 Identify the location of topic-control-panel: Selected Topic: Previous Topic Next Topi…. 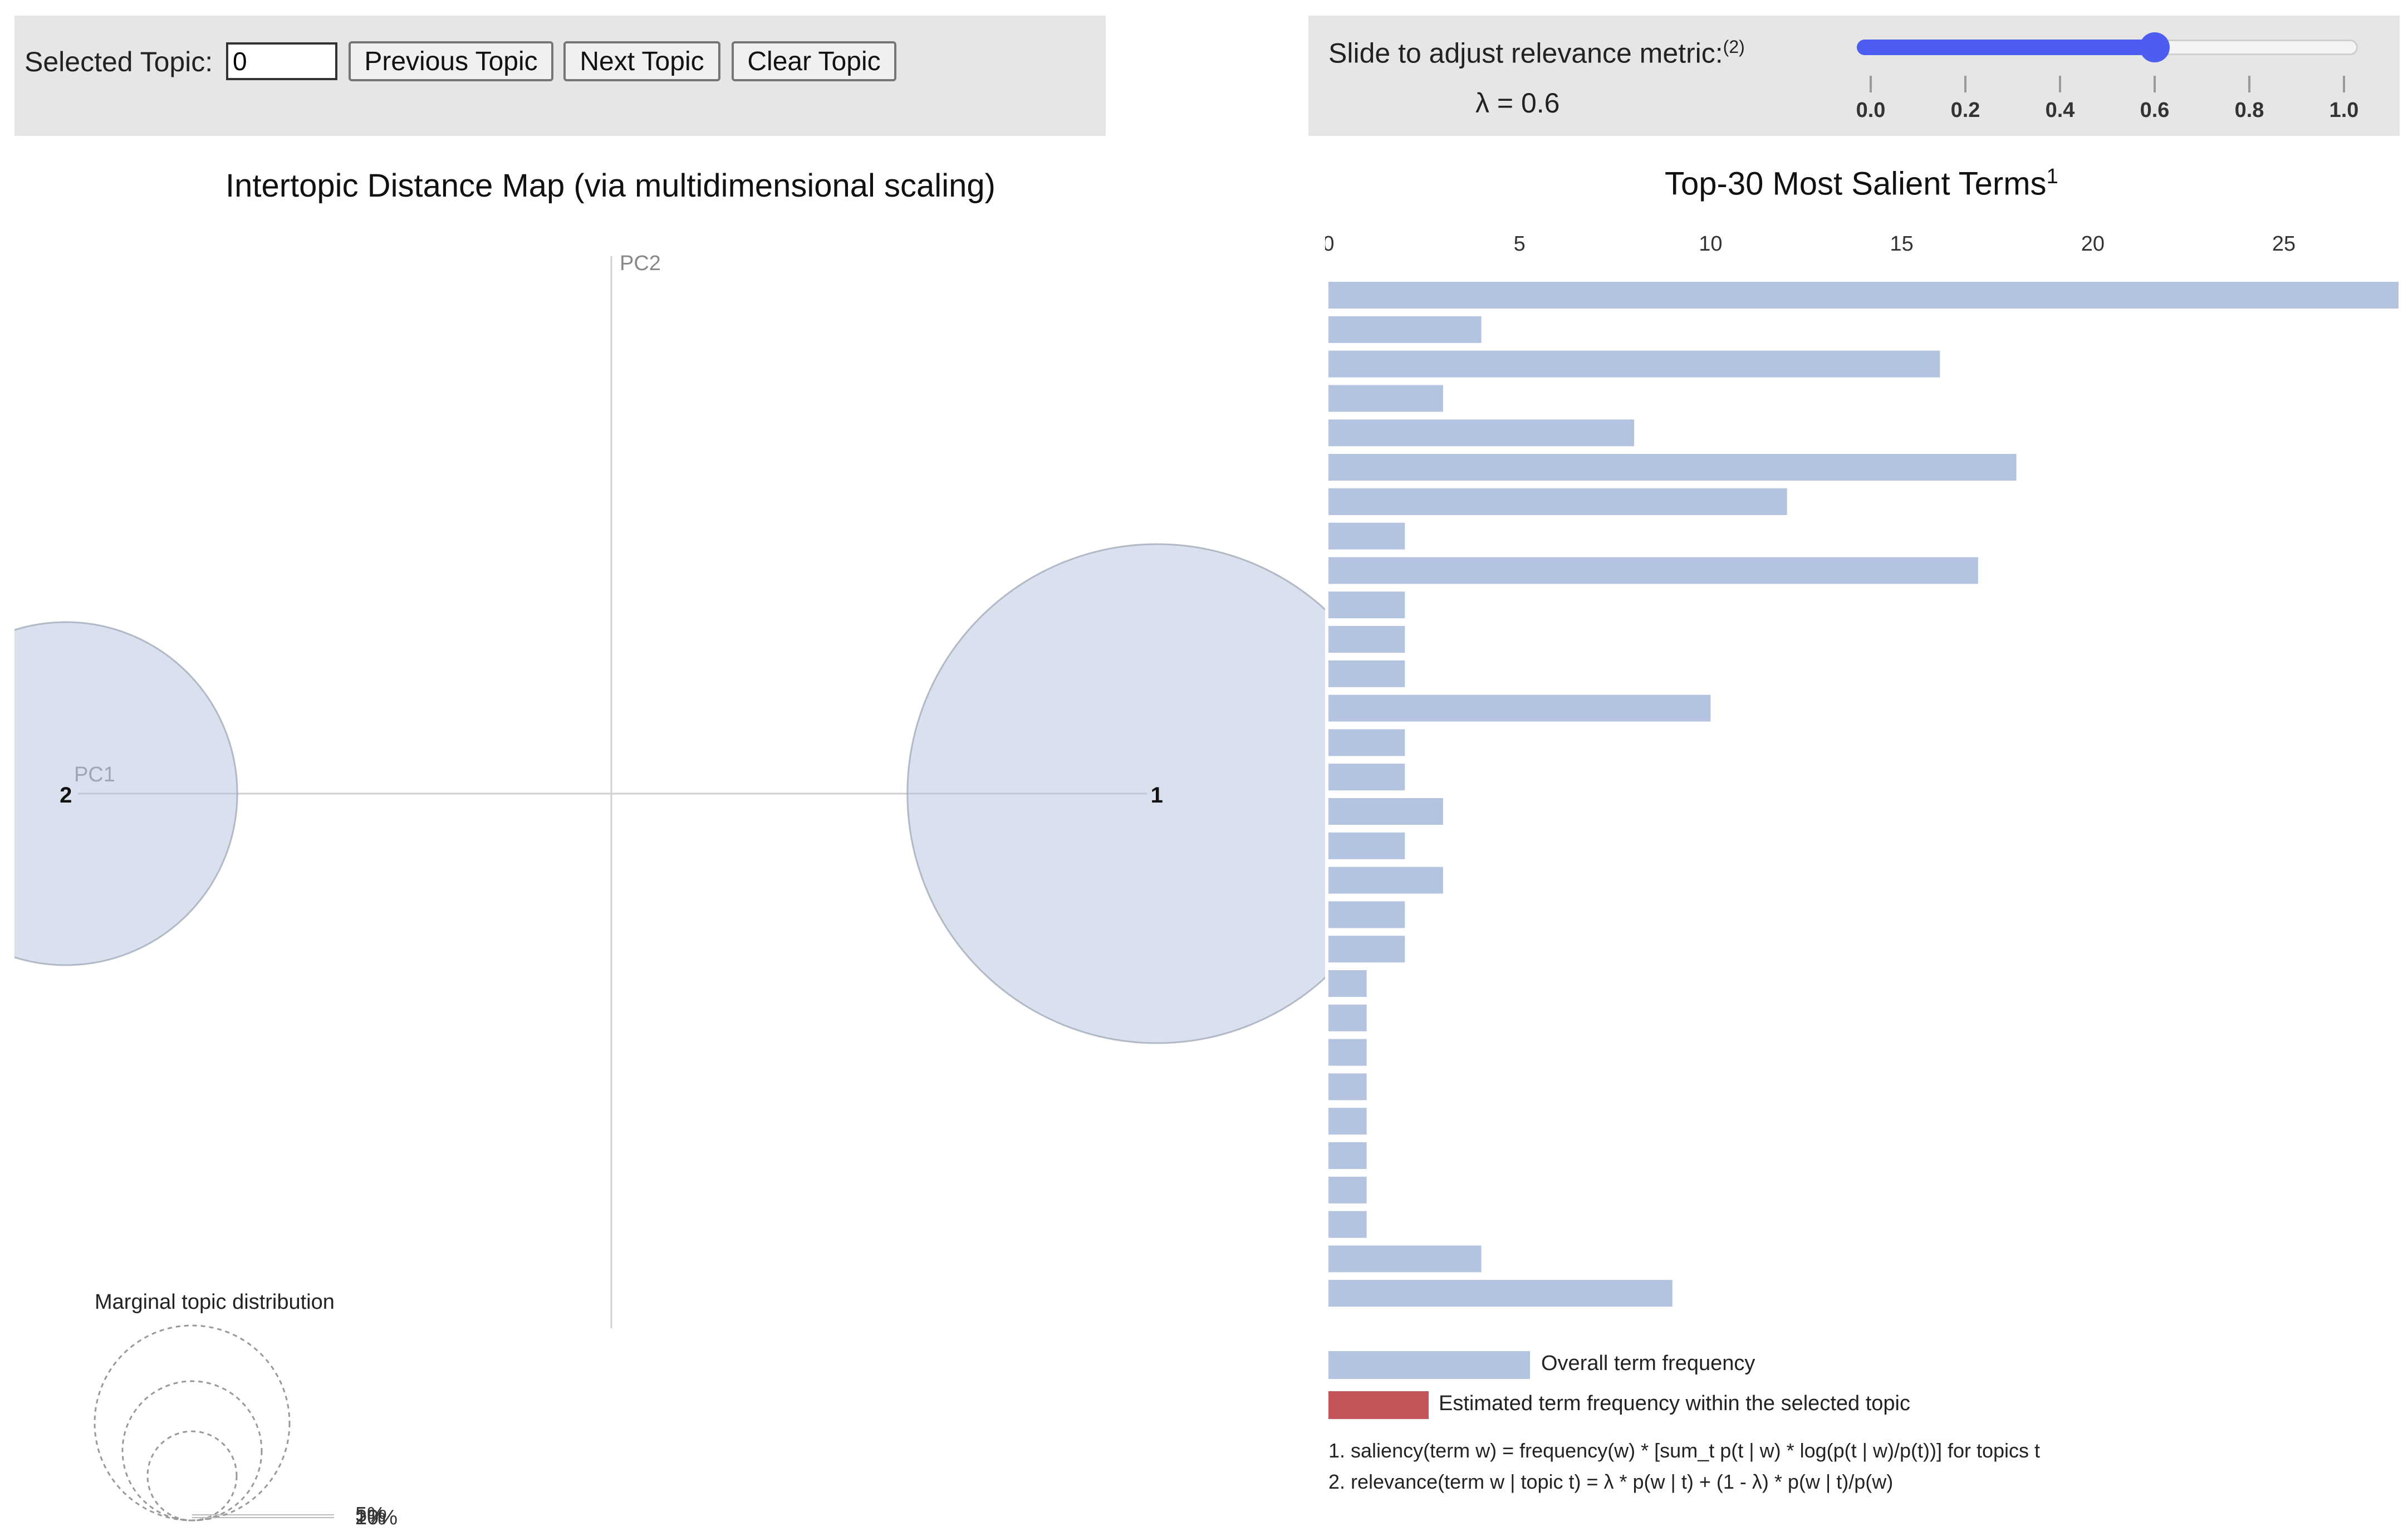
(560, 76).